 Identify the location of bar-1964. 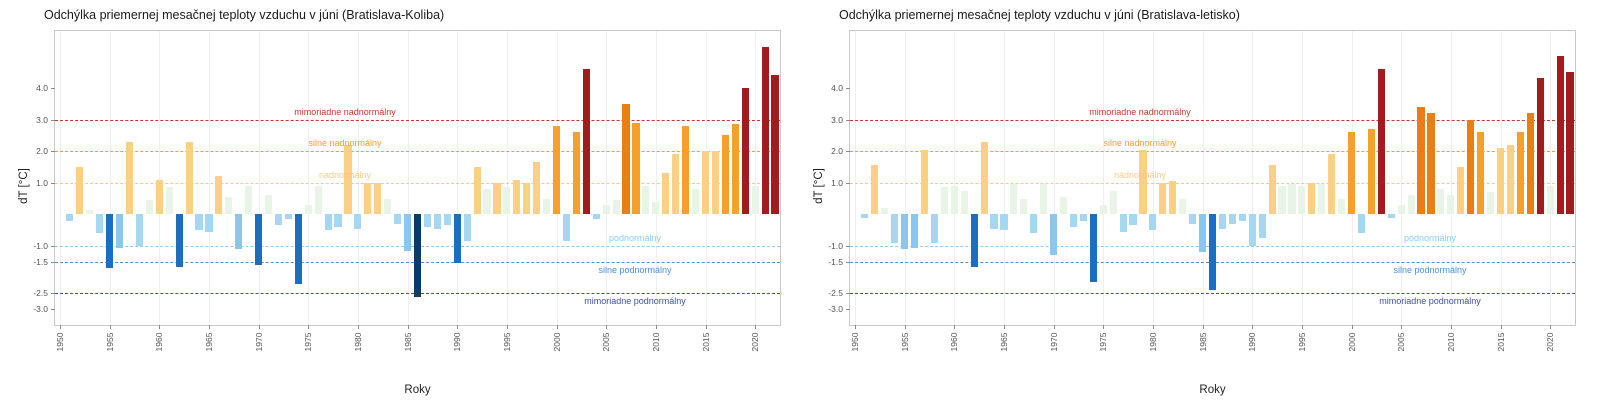
(199, 222).